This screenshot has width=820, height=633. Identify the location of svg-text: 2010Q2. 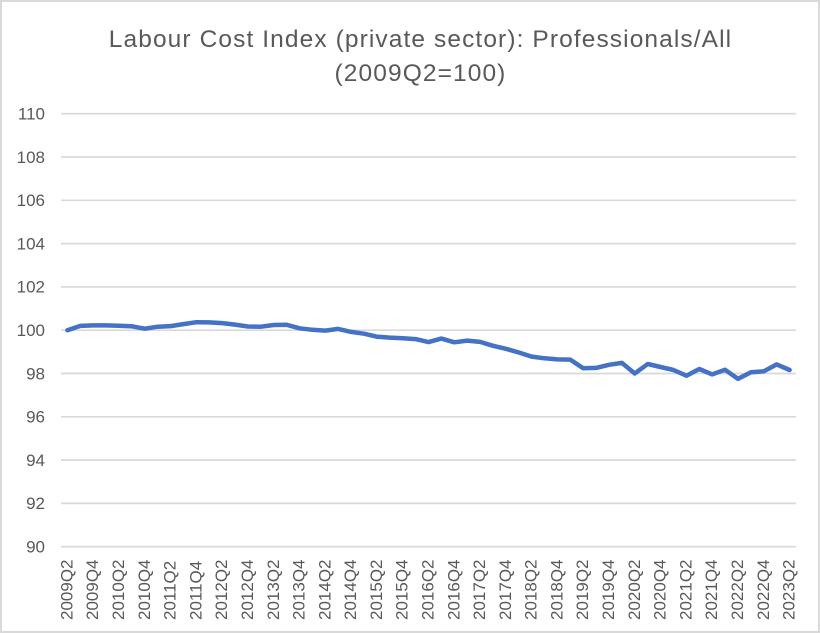
(118, 590).